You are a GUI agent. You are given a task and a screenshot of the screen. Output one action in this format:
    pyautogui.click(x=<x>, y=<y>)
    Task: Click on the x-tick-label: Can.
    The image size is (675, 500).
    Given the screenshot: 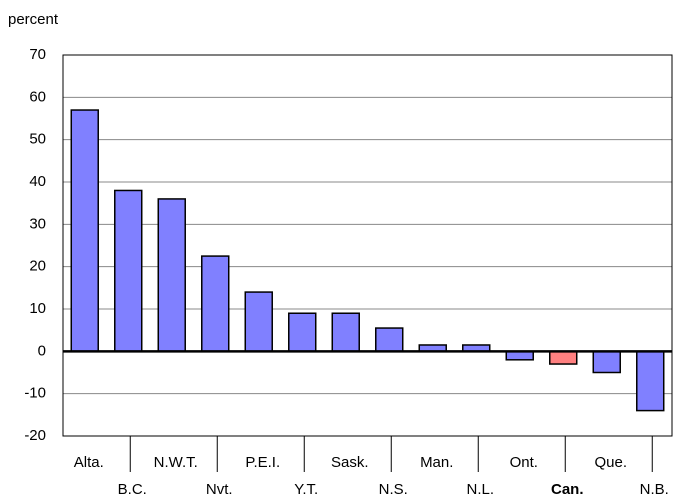 What is the action you would take?
    pyautogui.click(x=567, y=489)
    